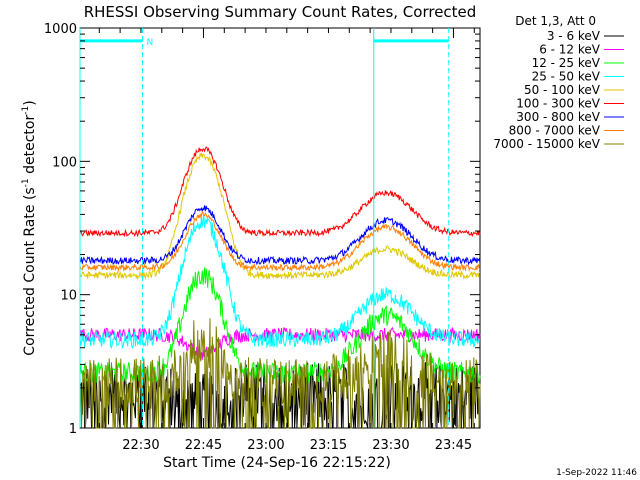 Image resolution: width=640 pixels, height=480 pixels. I want to click on legend-label-9: 7000 - 15000 keV, so click(546, 144).